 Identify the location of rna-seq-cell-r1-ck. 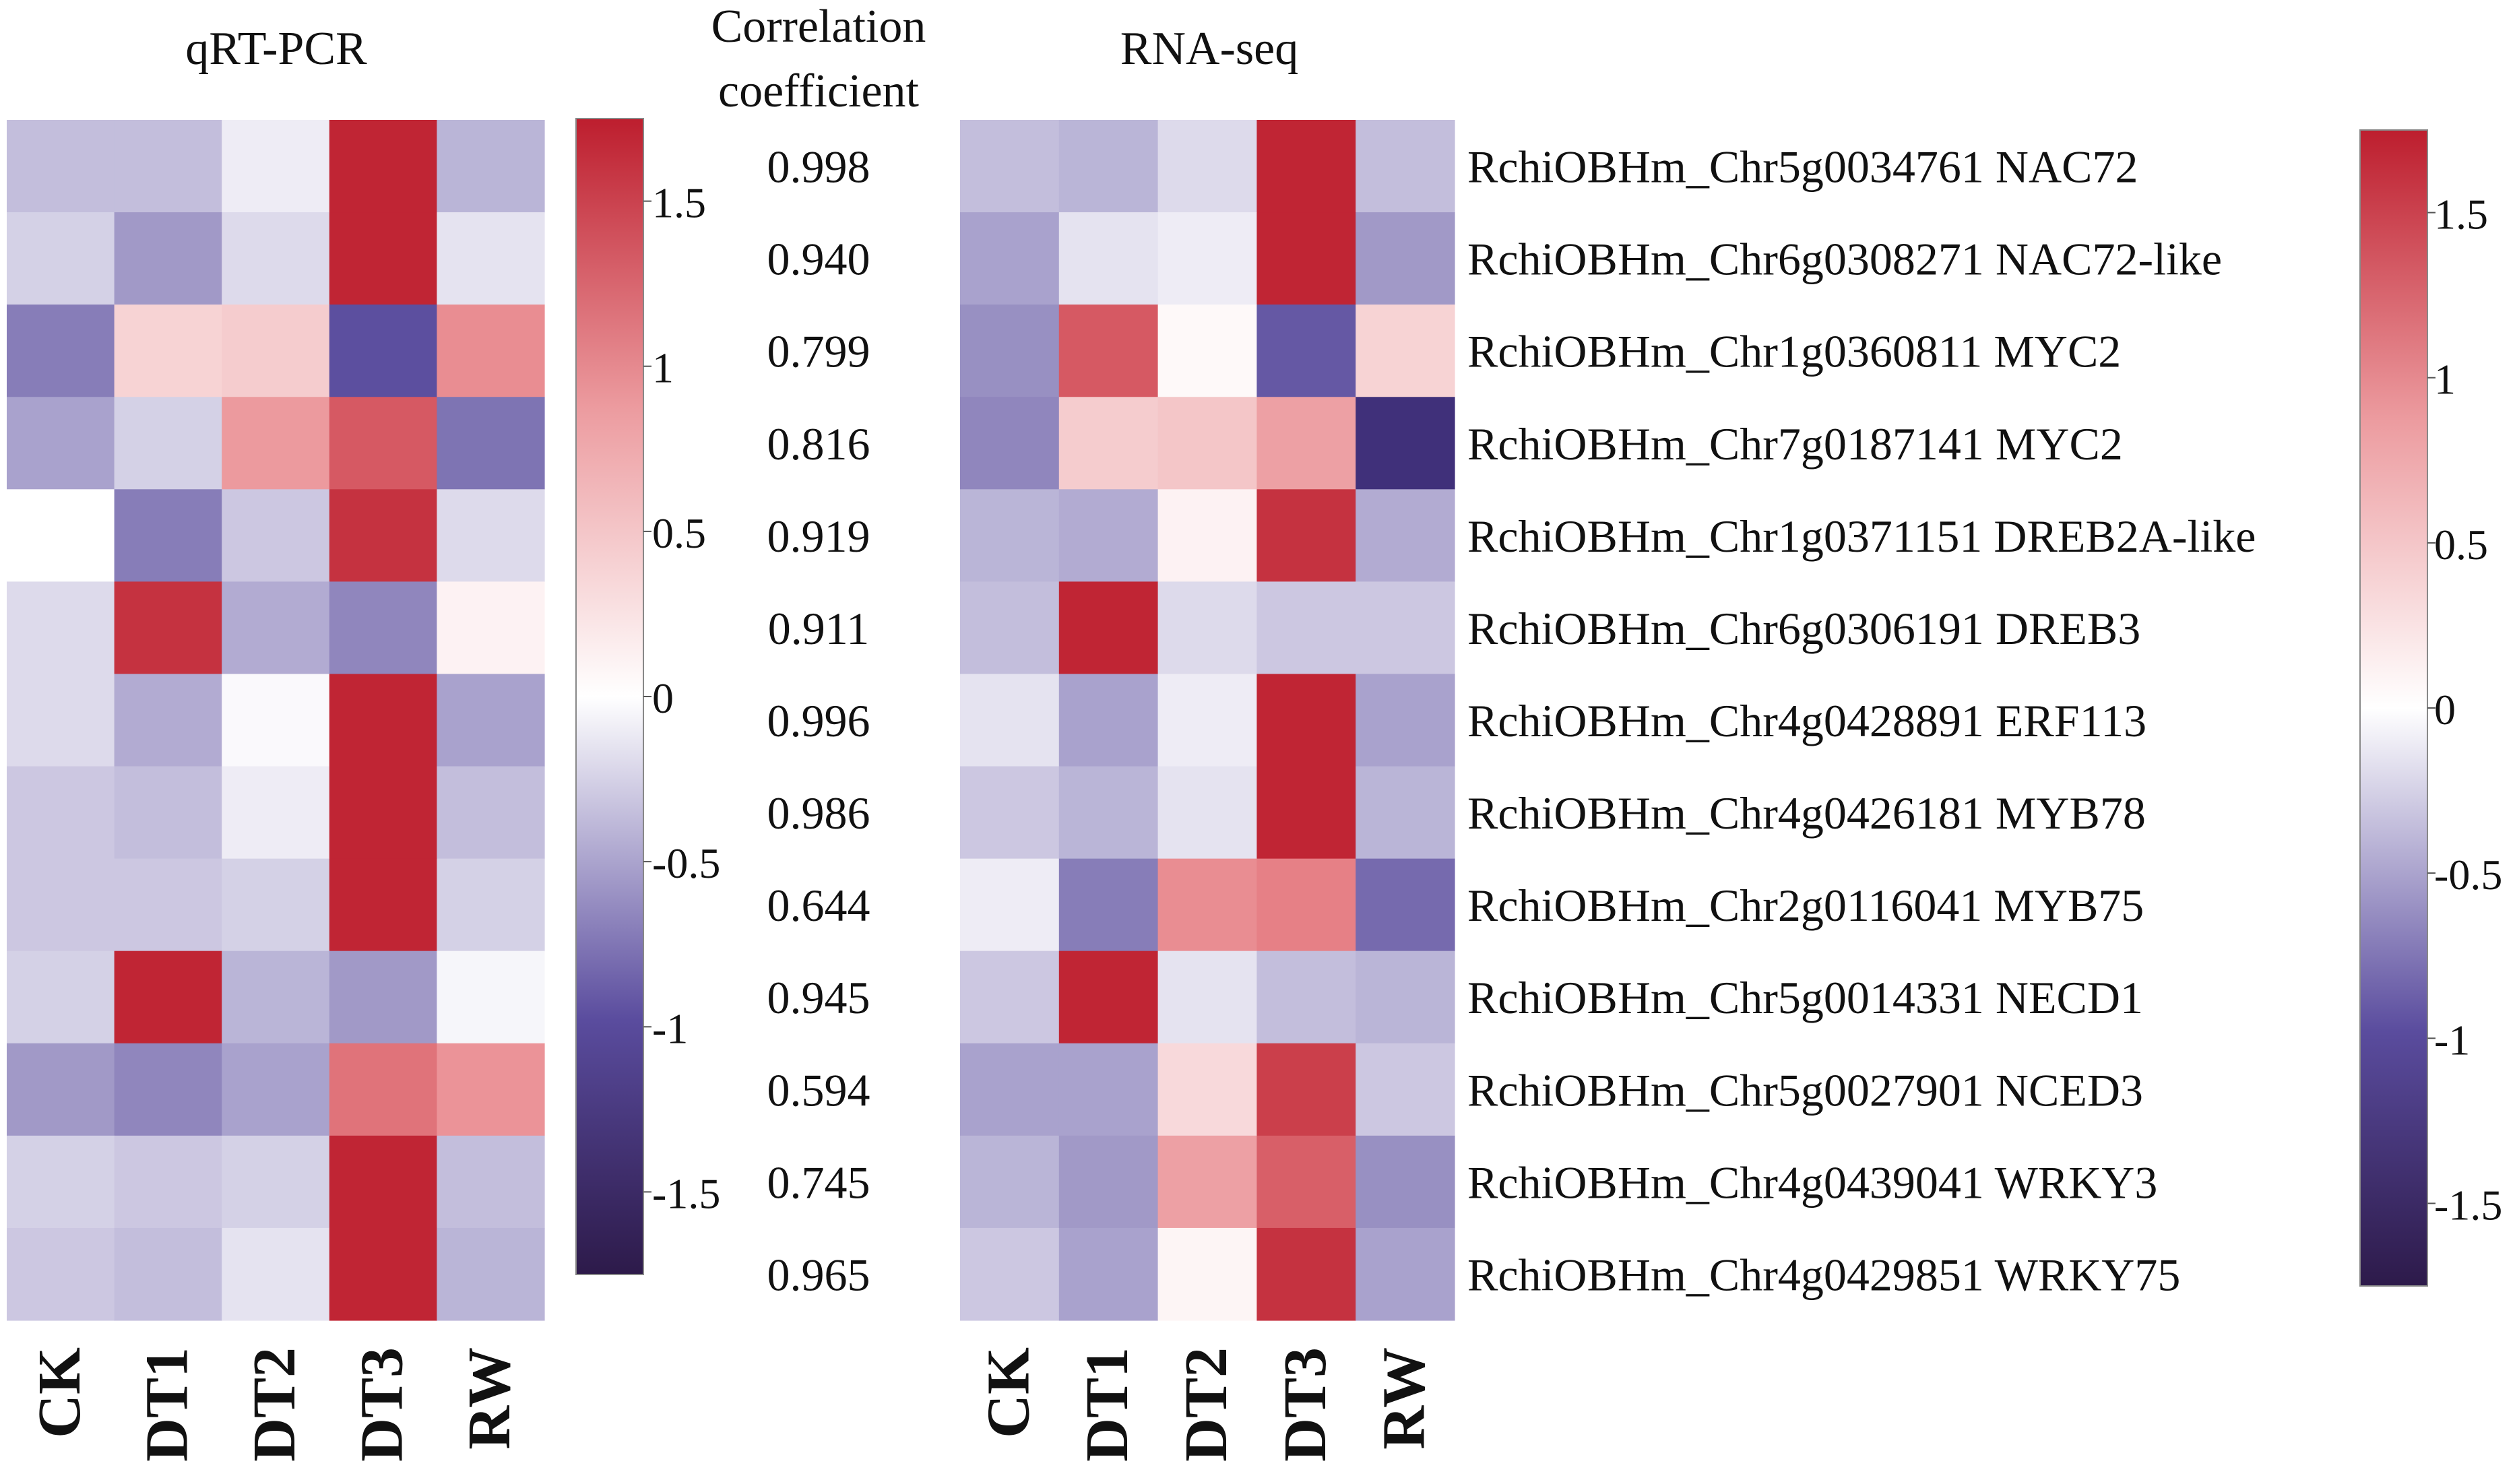
(1010, 166).